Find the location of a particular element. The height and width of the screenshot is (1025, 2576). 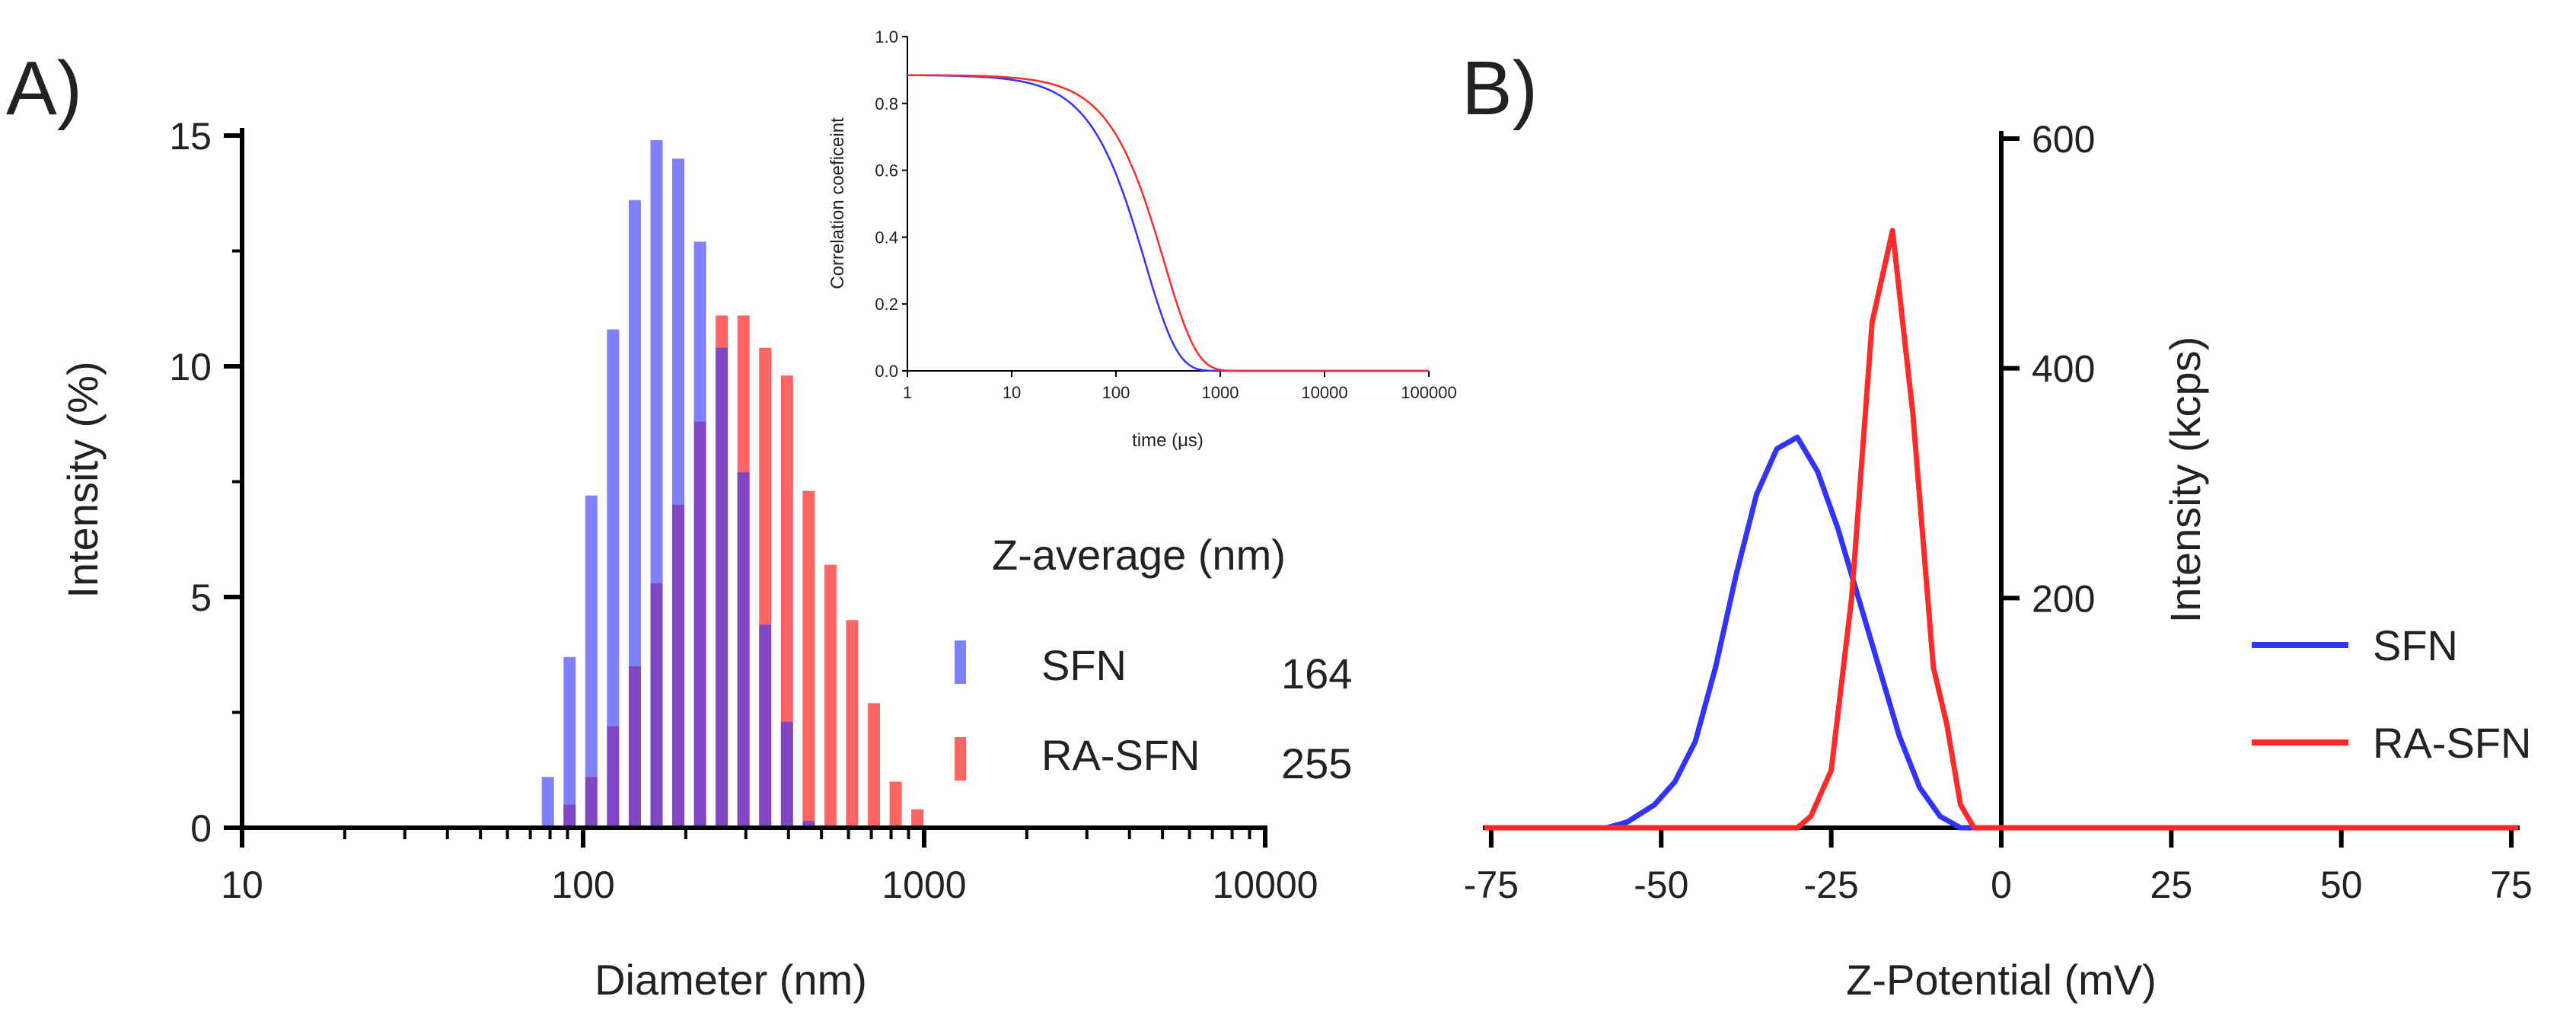

x-tick-label: 75 is located at coordinates (2511, 885).